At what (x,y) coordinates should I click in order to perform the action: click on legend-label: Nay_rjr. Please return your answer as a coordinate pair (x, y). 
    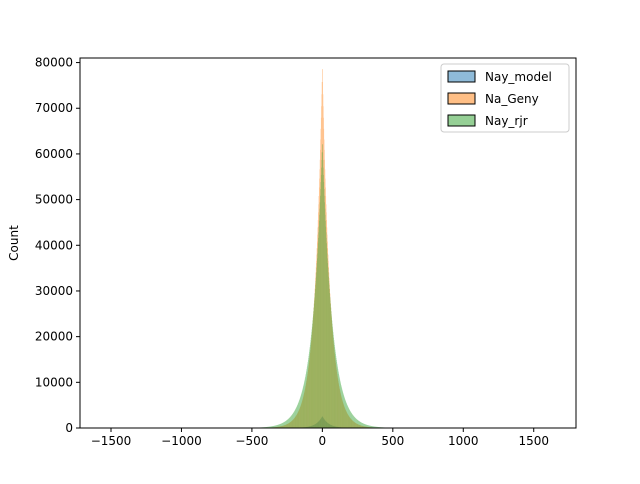
    Looking at the image, I should click on (506, 121).